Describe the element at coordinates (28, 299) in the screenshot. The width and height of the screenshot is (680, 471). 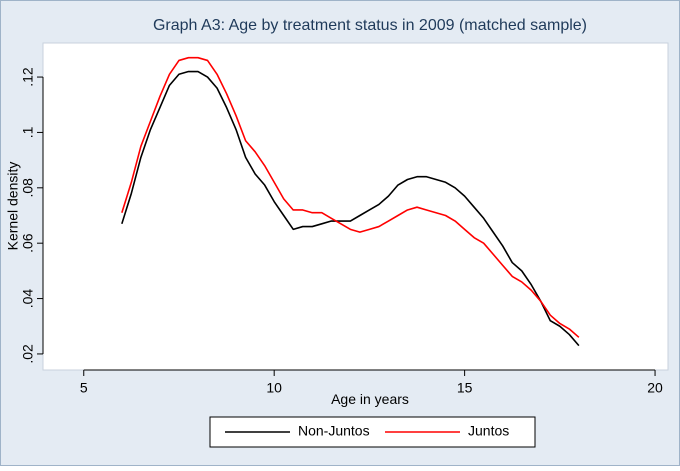
I see `y-tick-label: .04` at that location.